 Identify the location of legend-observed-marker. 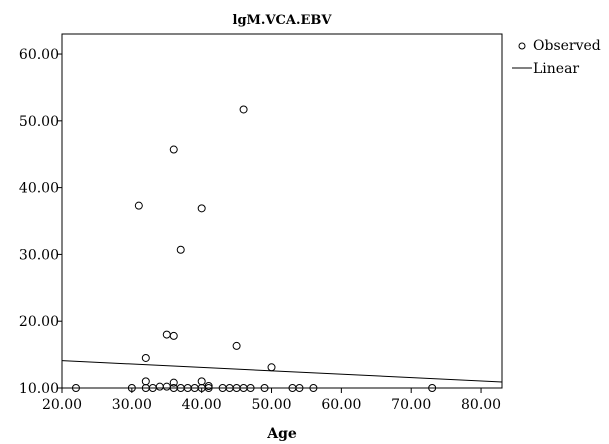
(522, 46).